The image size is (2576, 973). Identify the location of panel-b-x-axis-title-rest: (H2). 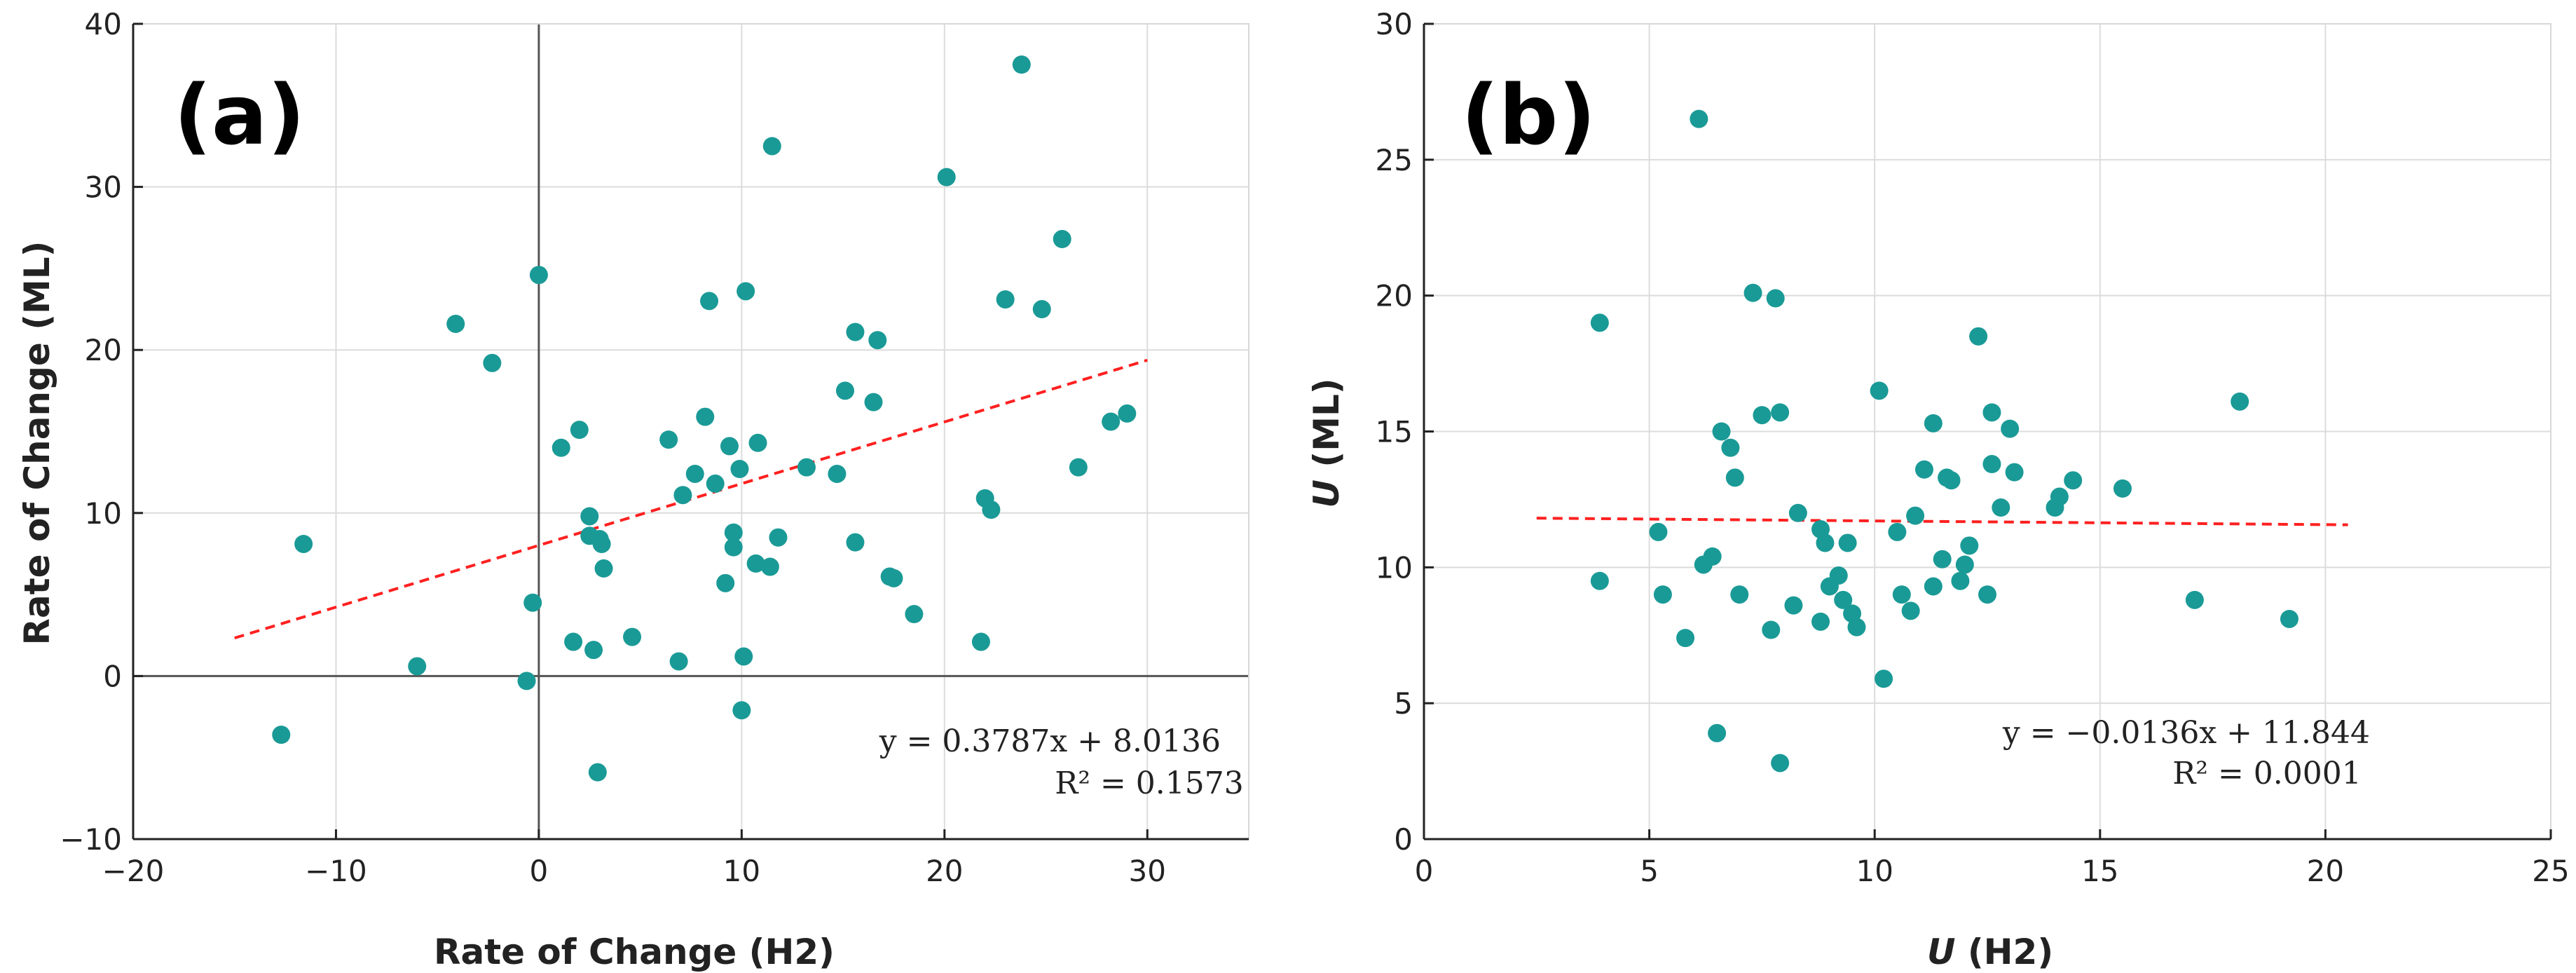
(2004, 952).